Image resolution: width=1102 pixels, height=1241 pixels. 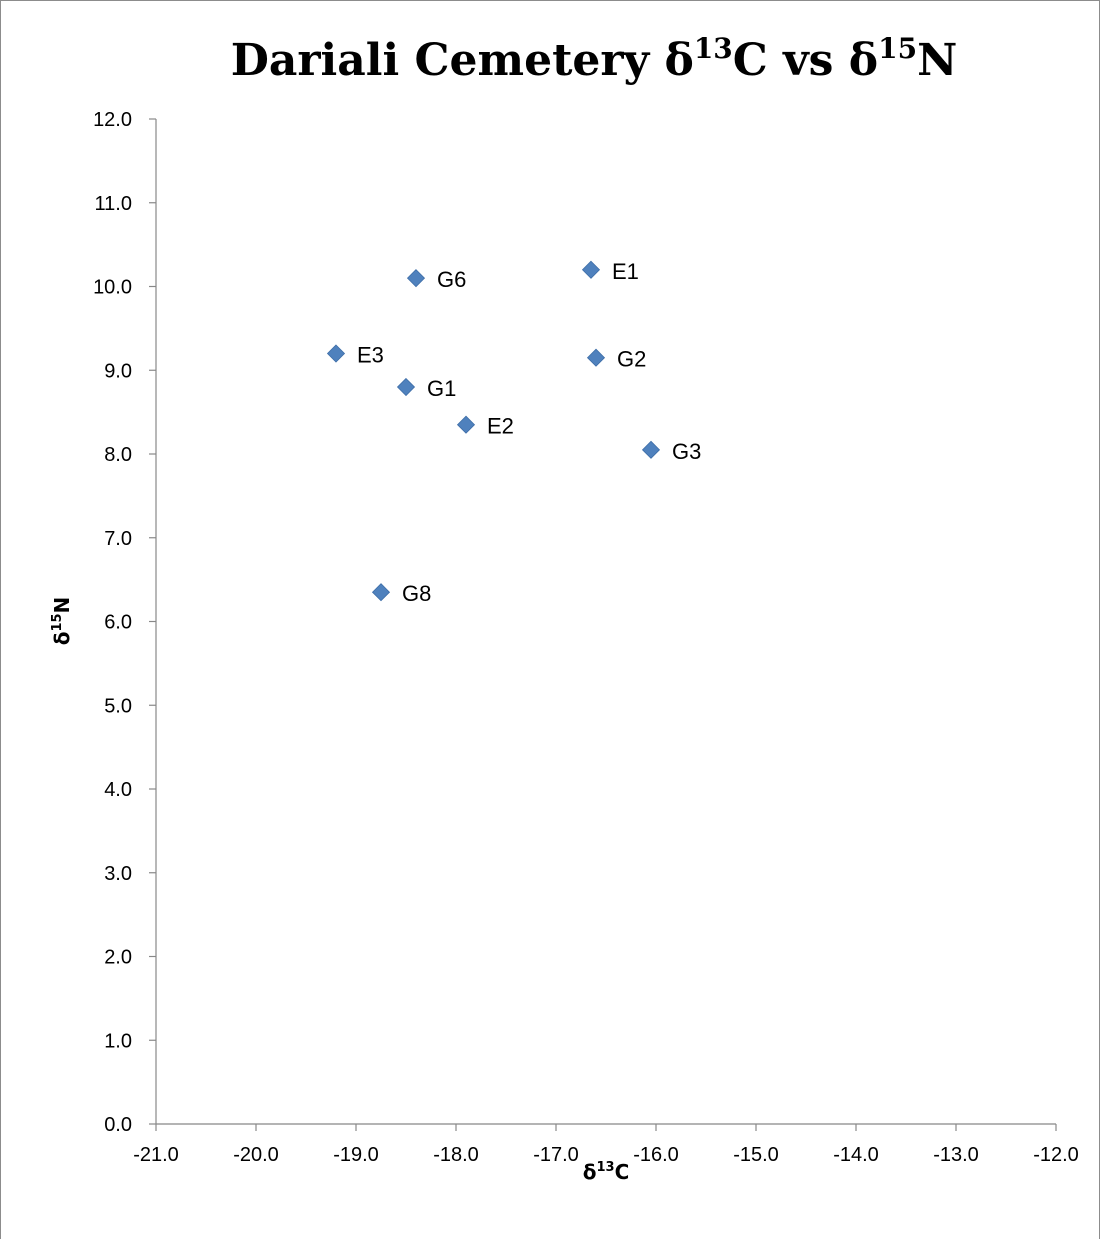 I want to click on data-points: E1 G6 E3 G2 G1 E2 G3 G8, so click(x=513, y=432).